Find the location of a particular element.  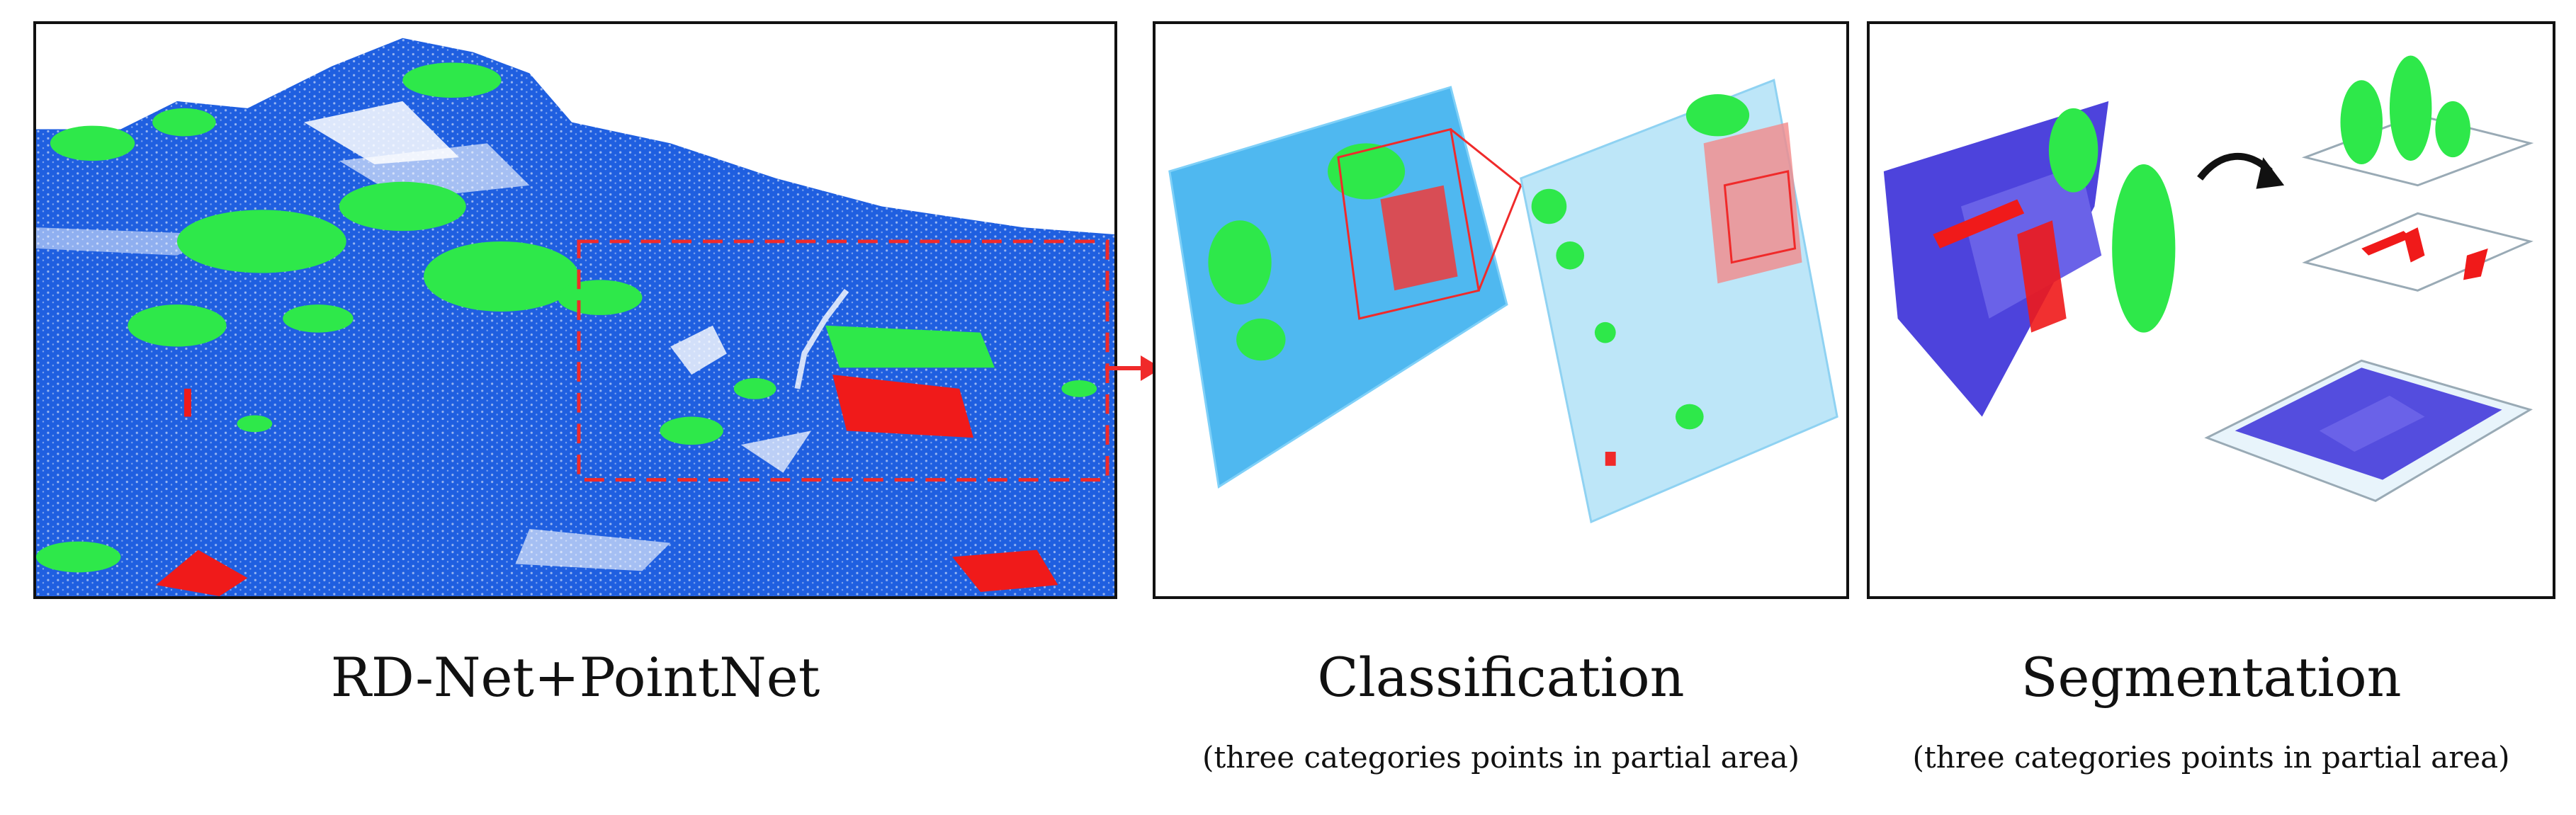

arrow-right-icon is located at coordinates (1133, 368).